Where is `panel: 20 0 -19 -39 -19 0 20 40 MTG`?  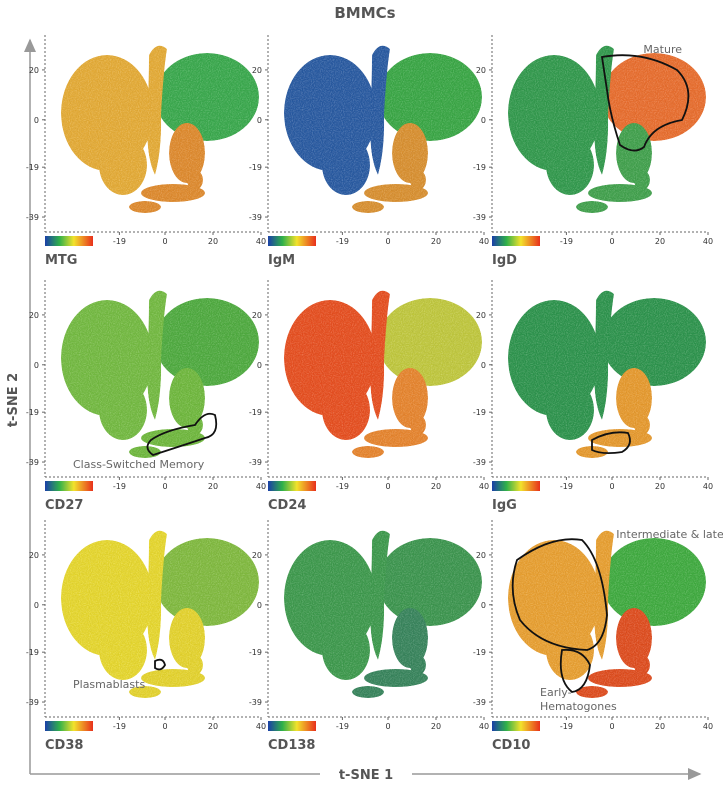
panel: 20 0 -19 -39 -19 0 20 40 MTG is located at coordinates (146, 151).